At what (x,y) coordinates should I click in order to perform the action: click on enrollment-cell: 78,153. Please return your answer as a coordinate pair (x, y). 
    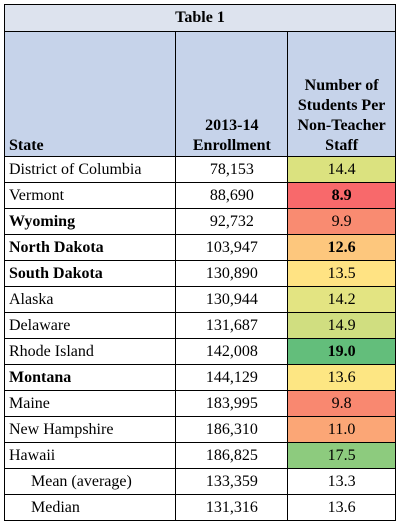
    Looking at the image, I should click on (232, 169).